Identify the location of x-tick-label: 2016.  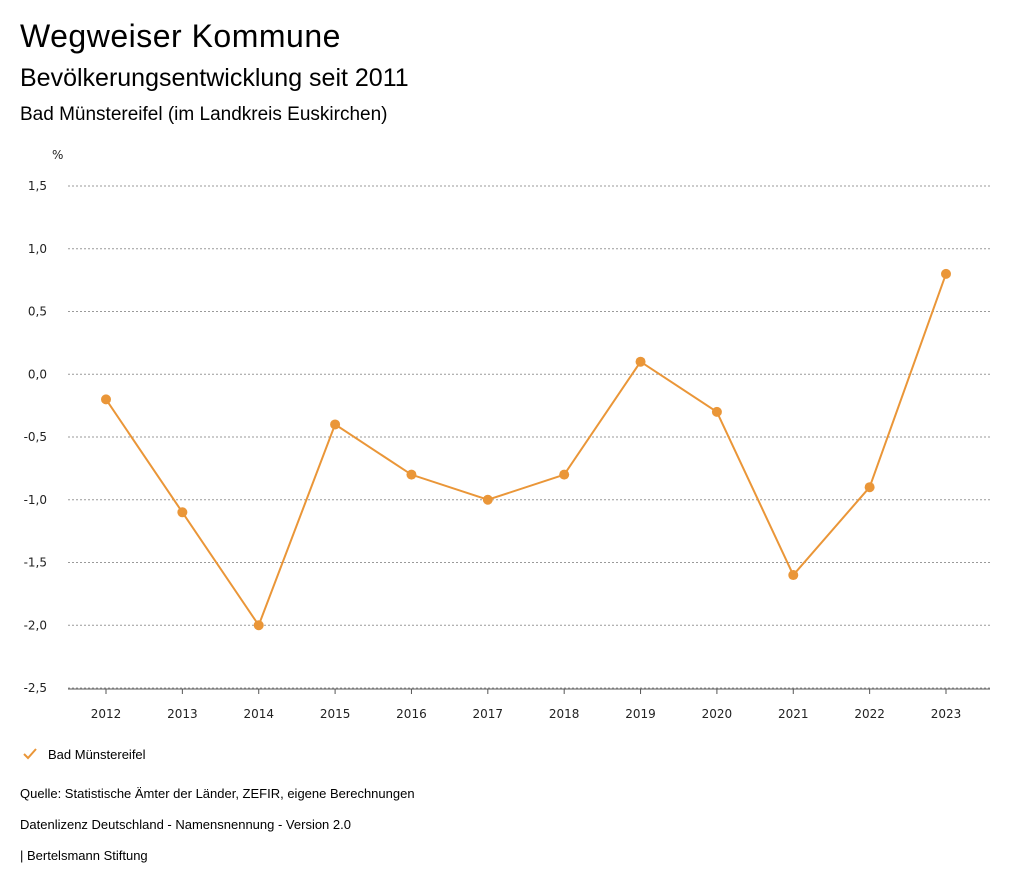
(411, 714).